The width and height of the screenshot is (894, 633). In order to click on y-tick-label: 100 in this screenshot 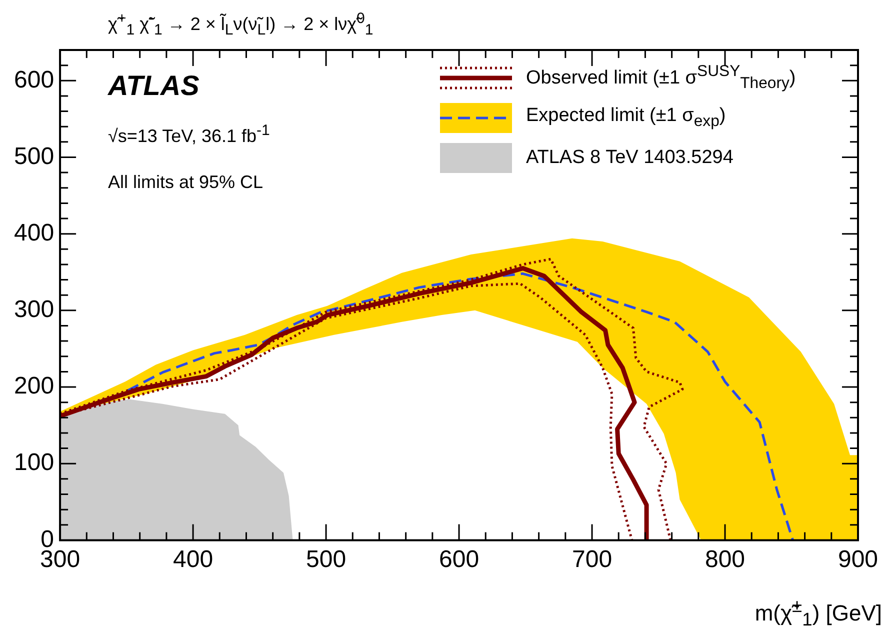, I will do `click(34, 462)`.